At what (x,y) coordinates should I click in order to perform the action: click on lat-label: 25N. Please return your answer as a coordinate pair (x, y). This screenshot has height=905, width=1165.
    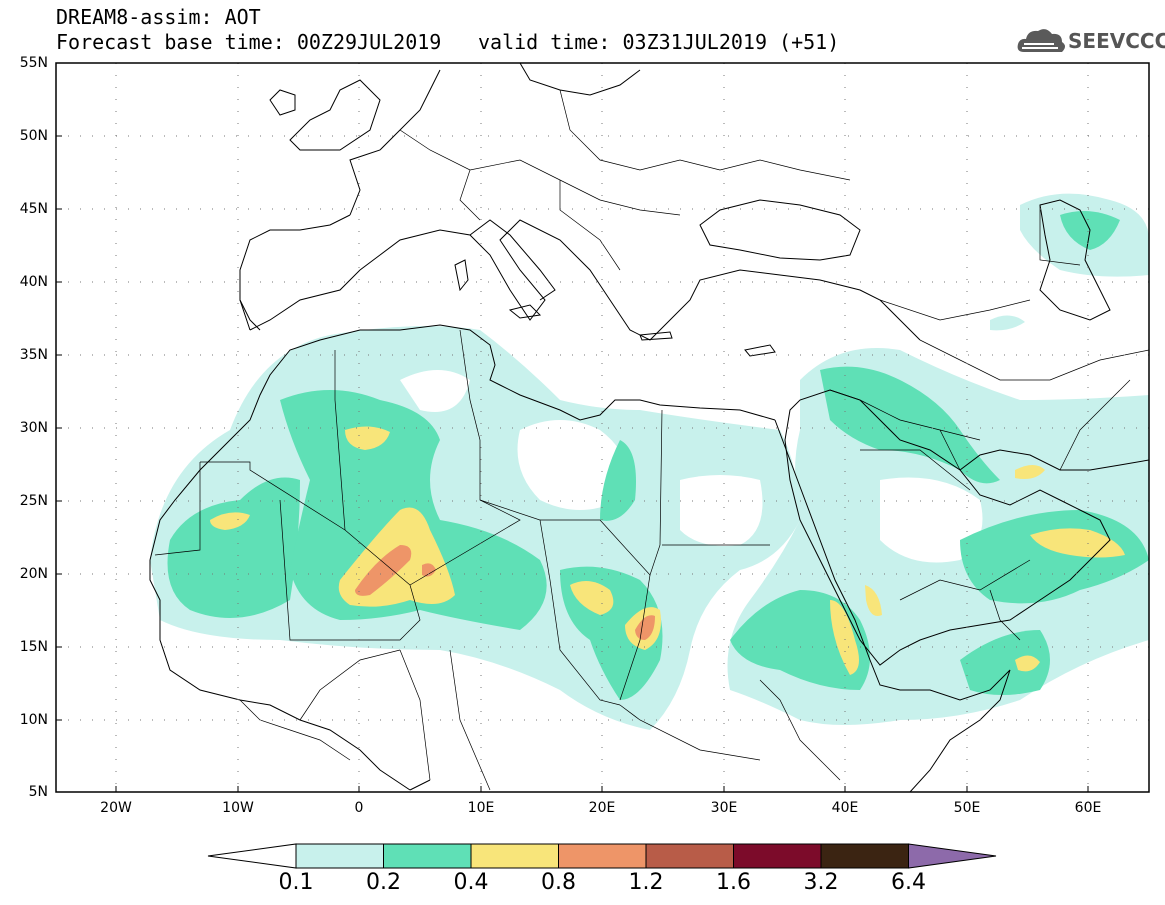
    Looking at the image, I should click on (33, 501).